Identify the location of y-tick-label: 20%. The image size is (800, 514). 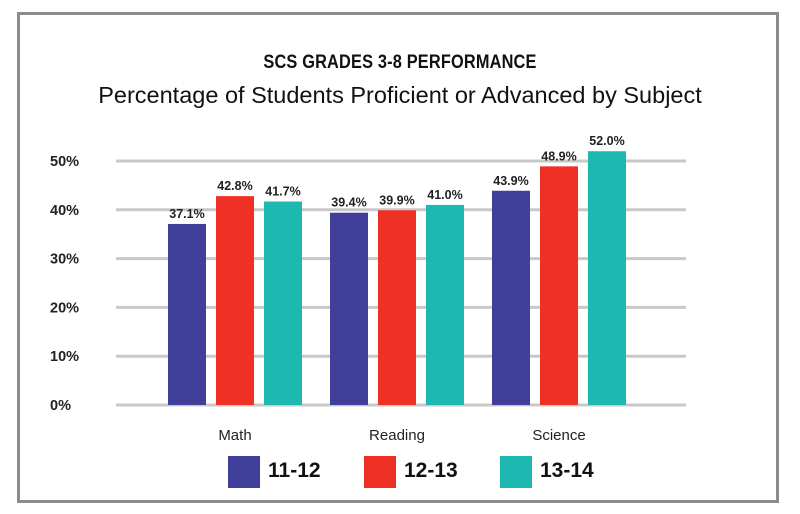
(64, 308).